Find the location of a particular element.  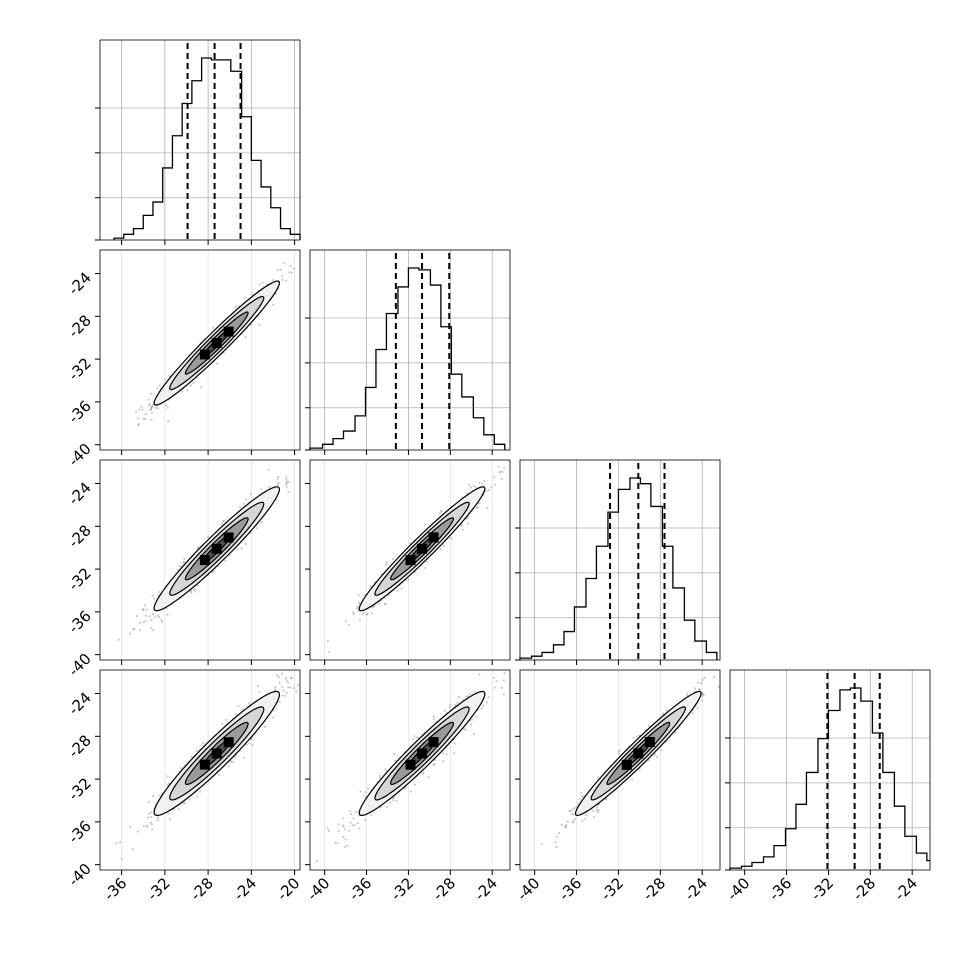

y-tick-label: -36 is located at coordinates (80, 412).